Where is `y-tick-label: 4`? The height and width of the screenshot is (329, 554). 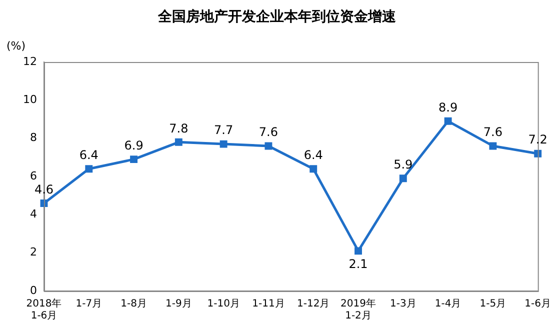
y-tick-label: 4 is located at coordinates (33, 214).